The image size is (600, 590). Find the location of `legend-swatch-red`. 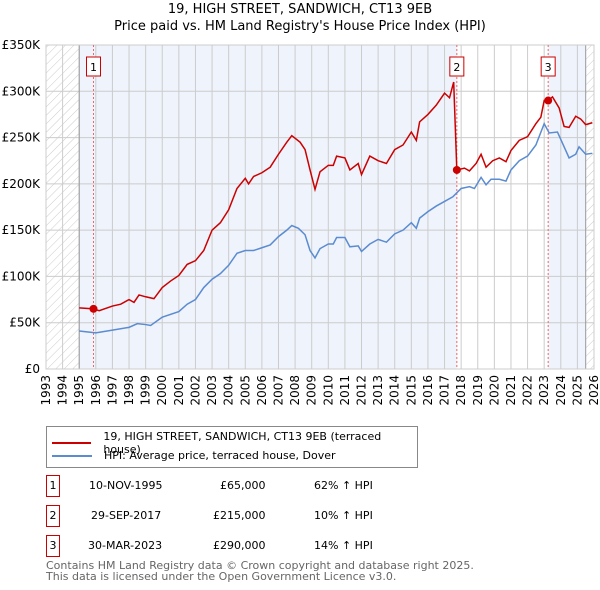

legend-swatch-red is located at coordinates (72, 443).